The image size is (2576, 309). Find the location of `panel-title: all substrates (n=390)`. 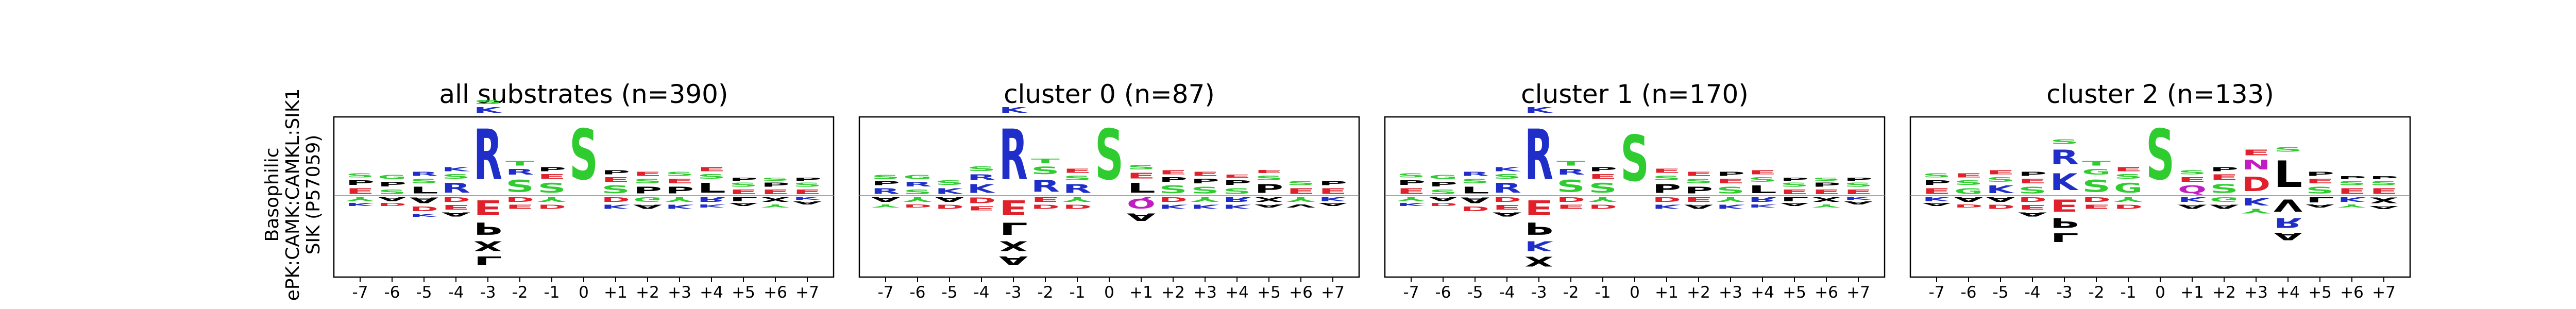

panel-title: all substrates (n=390) is located at coordinates (583, 94).